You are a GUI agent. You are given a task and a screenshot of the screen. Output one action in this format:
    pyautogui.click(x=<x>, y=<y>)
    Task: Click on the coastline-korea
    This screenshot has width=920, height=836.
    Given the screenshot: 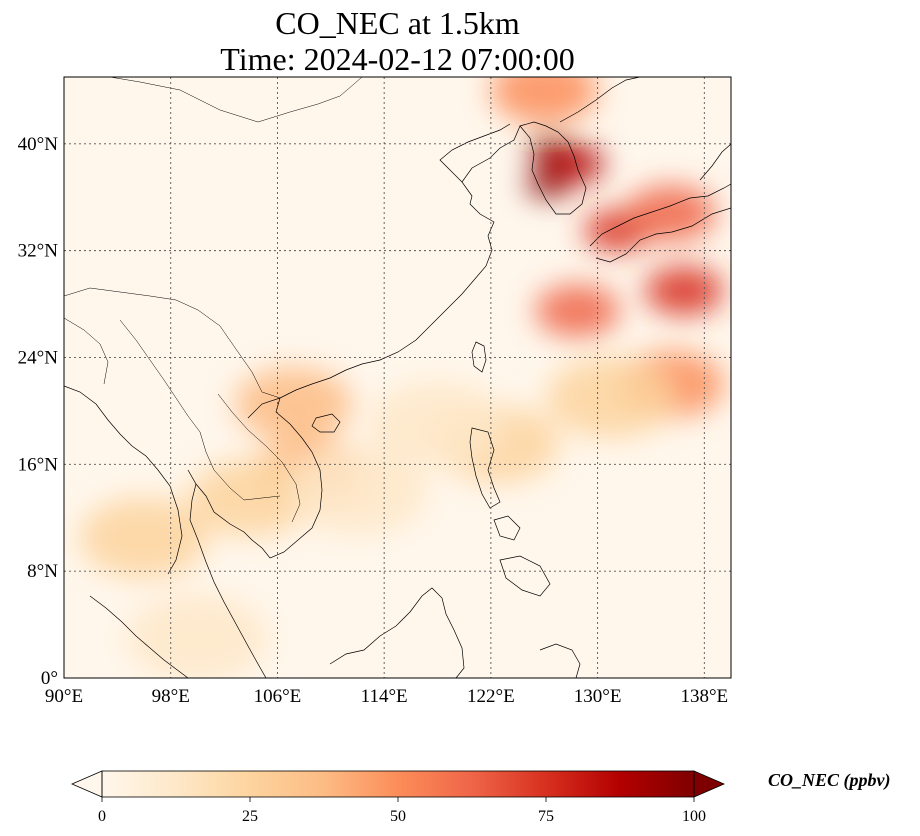 What is the action you would take?
    pyautogui.click(x=553, y=168)
    